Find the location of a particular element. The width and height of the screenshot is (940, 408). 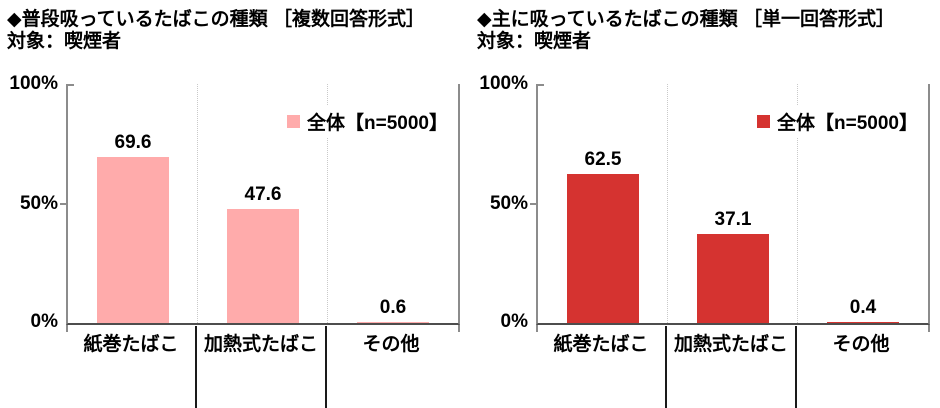

chart-title: ◆主に吸っているたばこの種類 ［単一回答形式］ is located at coordinates (686, 19).